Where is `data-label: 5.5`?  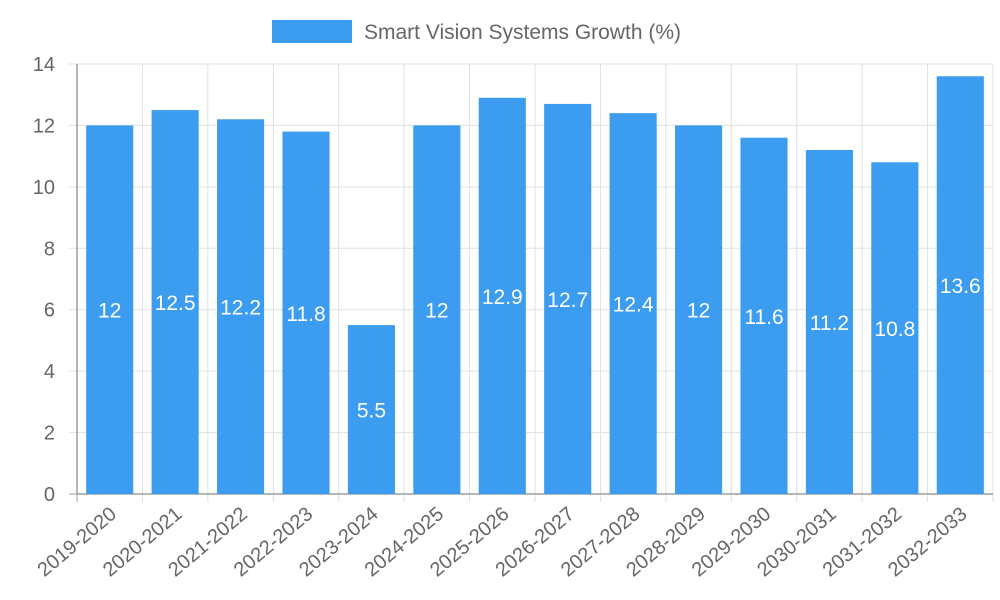 data-label: 5.5 is located at coordinates (371, 411).